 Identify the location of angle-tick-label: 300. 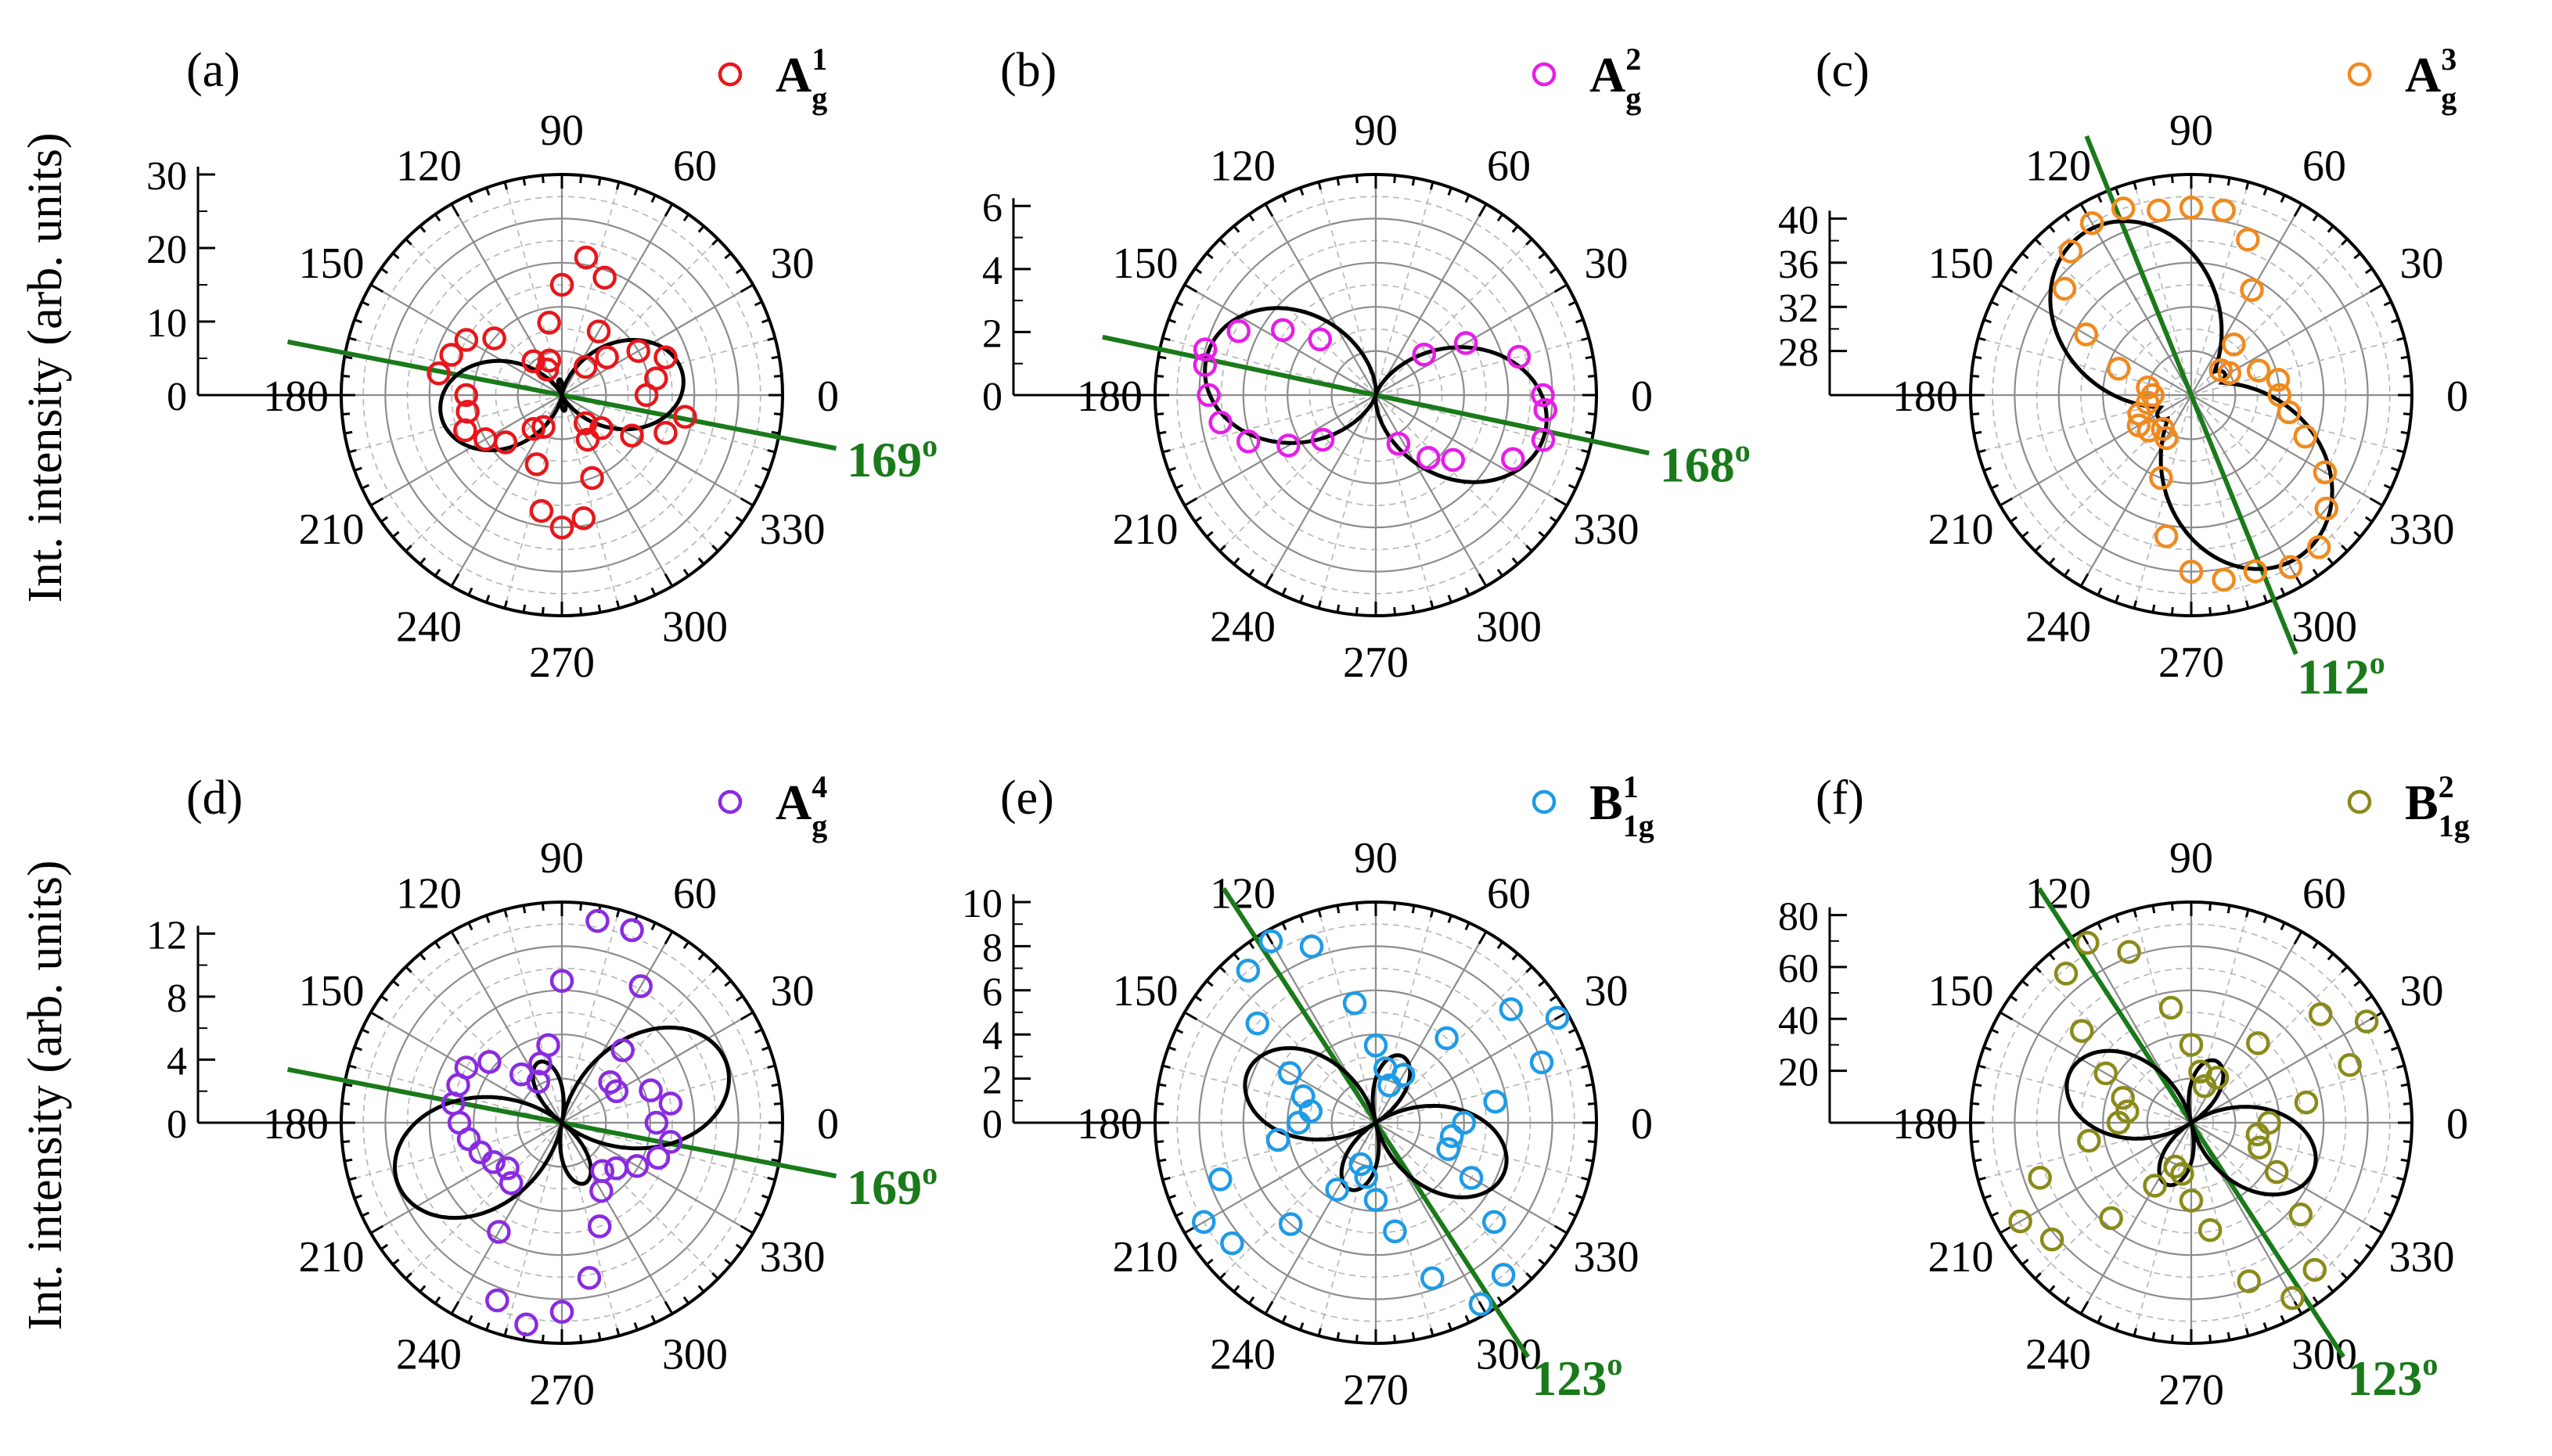
(1509, 1354).